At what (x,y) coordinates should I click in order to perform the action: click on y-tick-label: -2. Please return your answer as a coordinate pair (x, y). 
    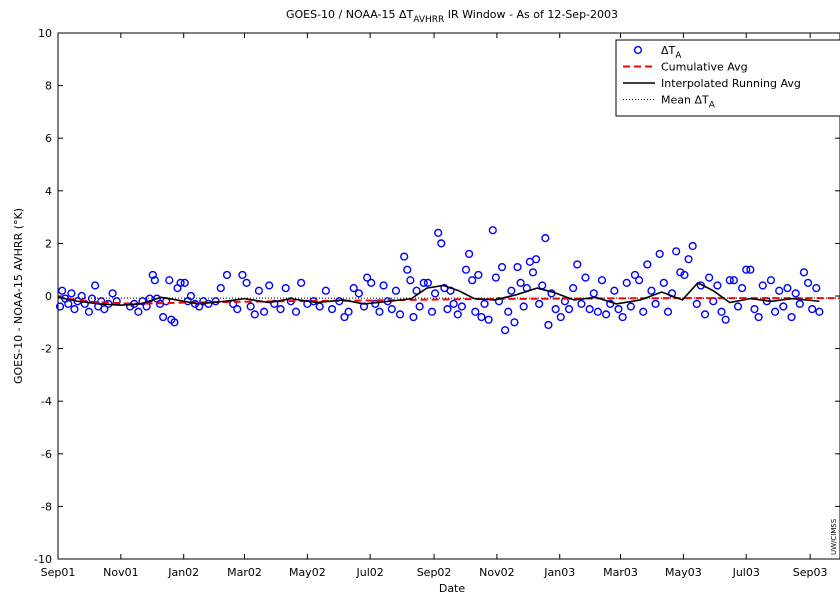
    Looking at the image, I should click on (46, 349).